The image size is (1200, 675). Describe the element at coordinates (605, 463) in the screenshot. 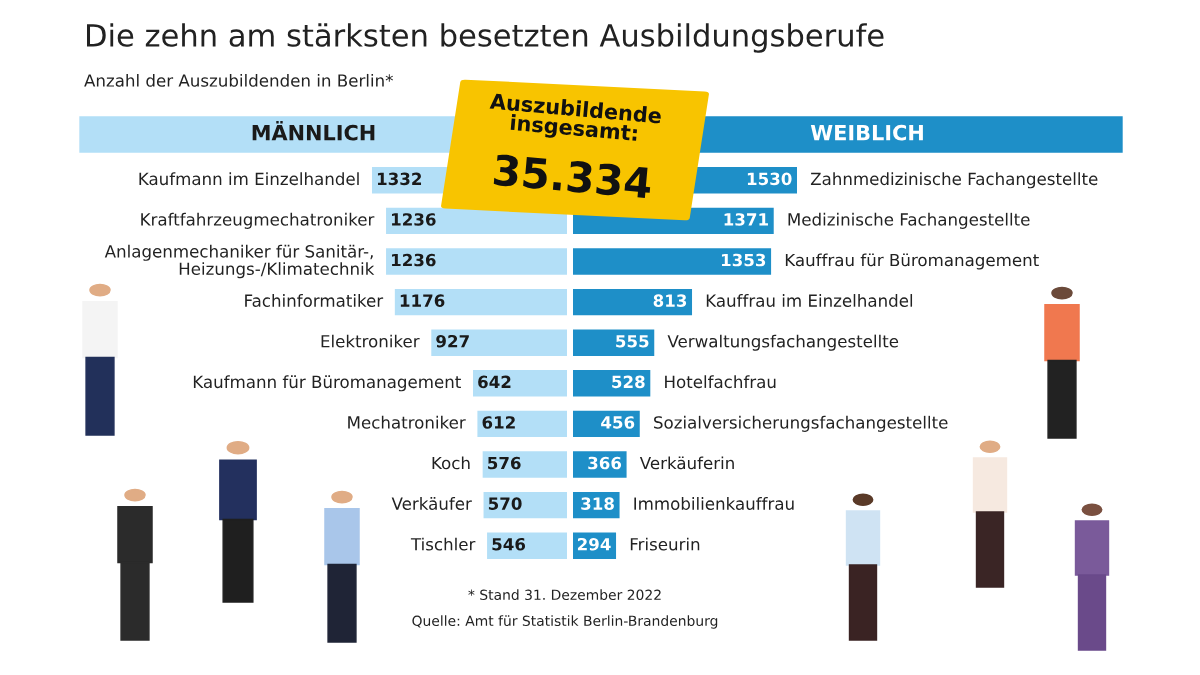

I see `data-label: 366` at that location.